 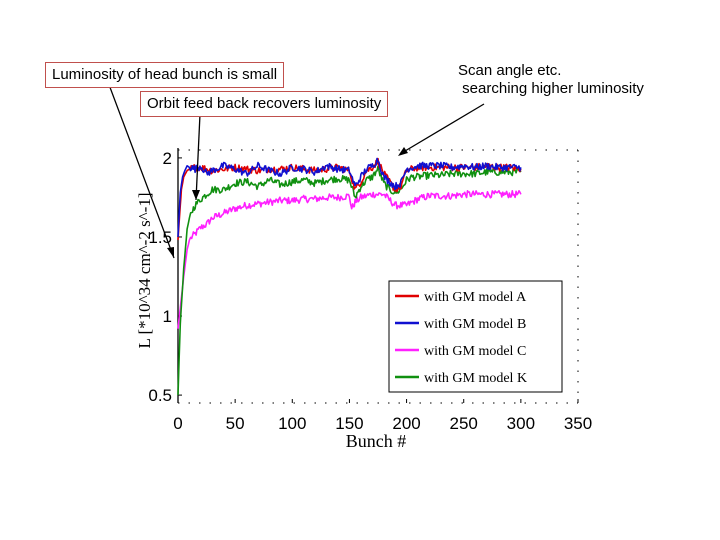 What do you see at coordinates (475, 351) in the screenshot?
I see `legend-label-with-gm-model-c: with GM model C` at bounding box center [475, 351].